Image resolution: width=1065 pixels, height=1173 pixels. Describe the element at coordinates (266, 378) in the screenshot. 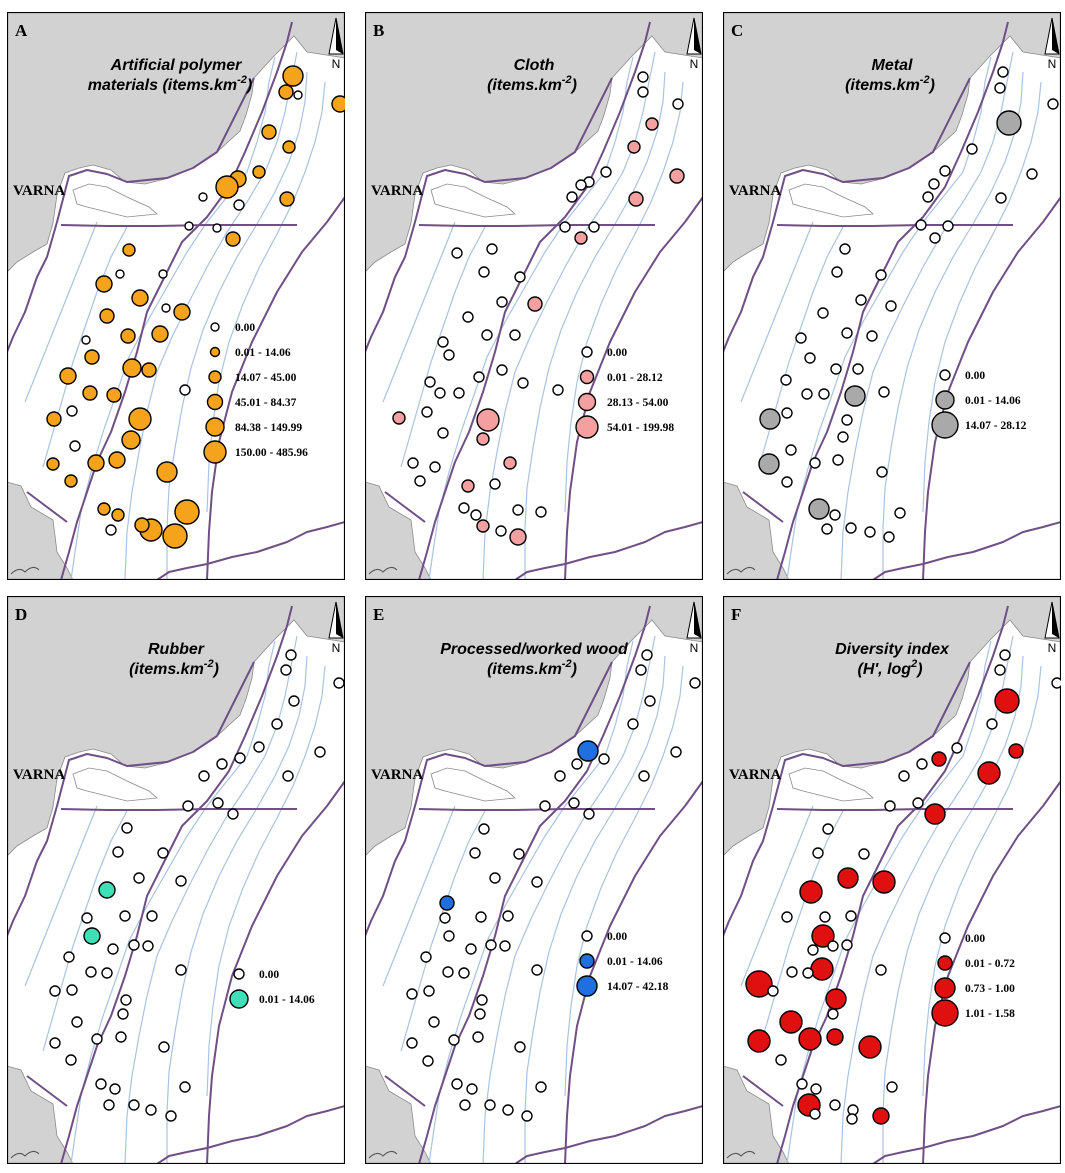

I see `legend-label: 14.07 - 45.00` at that location.